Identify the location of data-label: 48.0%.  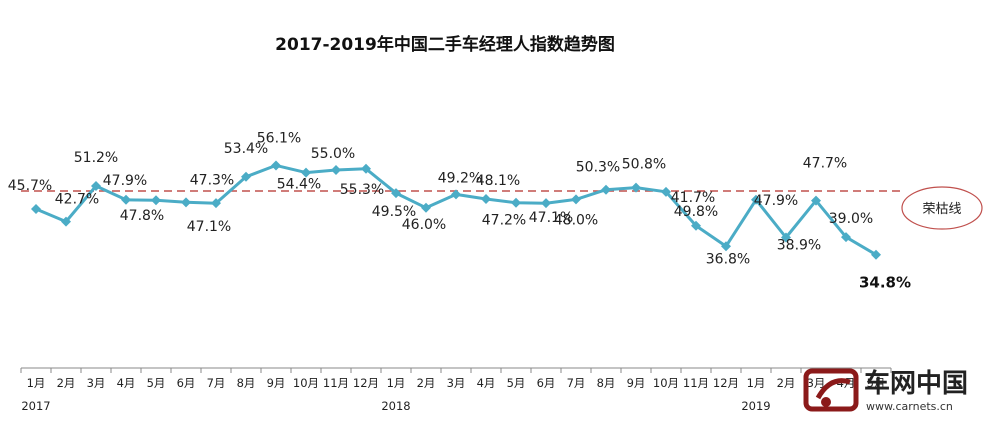
(576, 220).